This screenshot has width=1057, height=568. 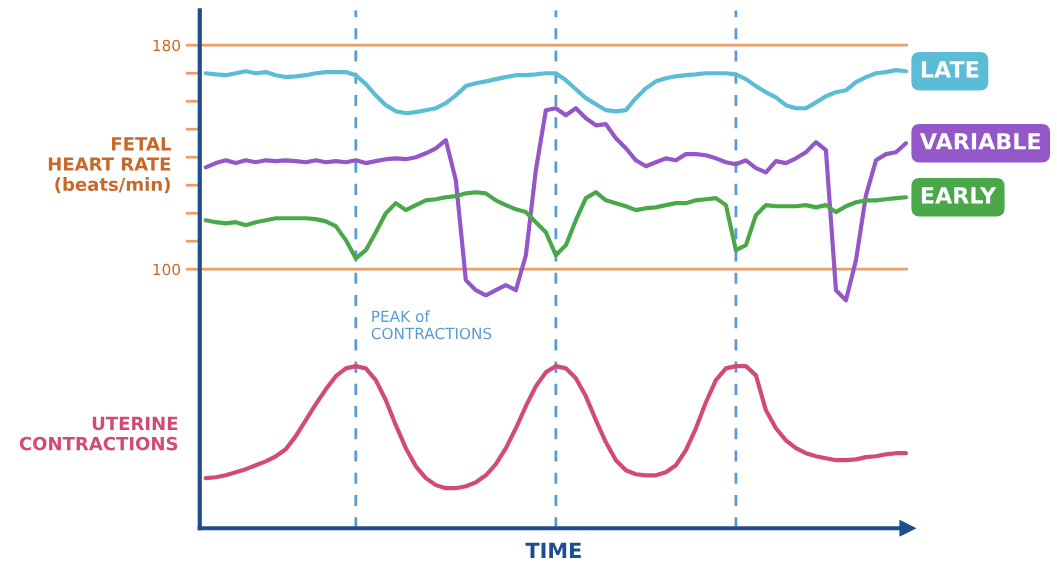 What do you see at coordinates (109, 165) in the screenshot?
I see `y-axis-title: FETAL HEART RATE (beats/min)` at bounding box center [109, 165].